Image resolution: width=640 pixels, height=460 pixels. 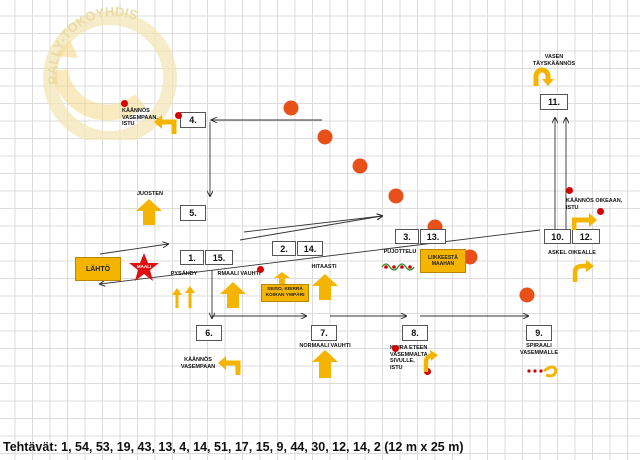 What do you see at coordinates (110, 72) in the screenshot?
I see `rally-logo: RALLY-TOKOYHDIS` at bounding box center [110, 72].